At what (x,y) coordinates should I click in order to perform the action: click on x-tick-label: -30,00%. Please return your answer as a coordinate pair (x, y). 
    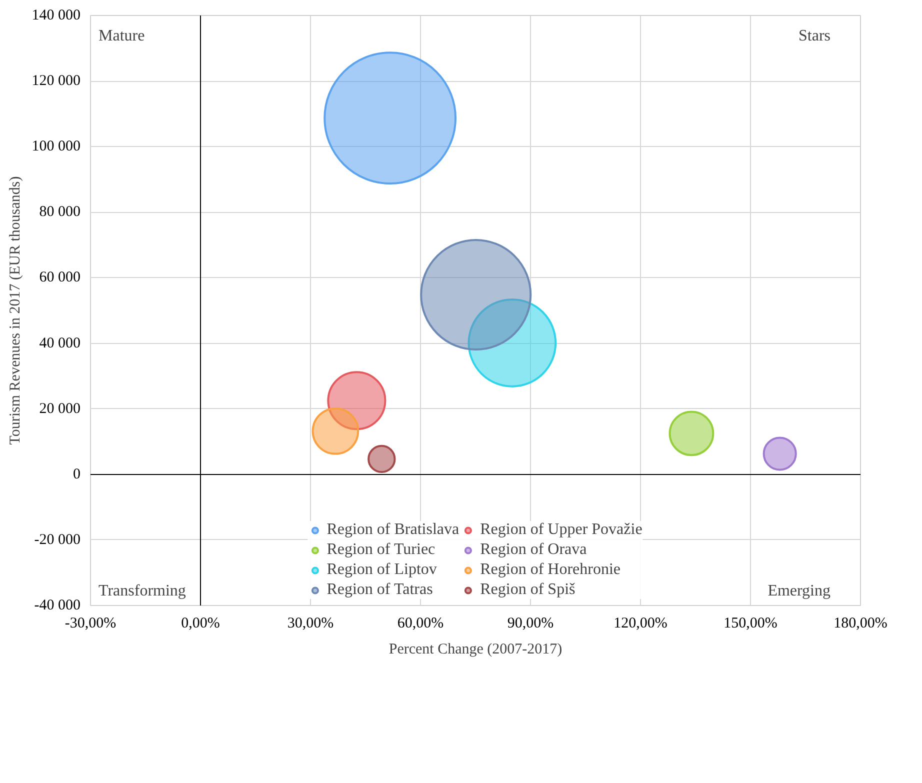
    Looking at the image, I should click on (90, 624).